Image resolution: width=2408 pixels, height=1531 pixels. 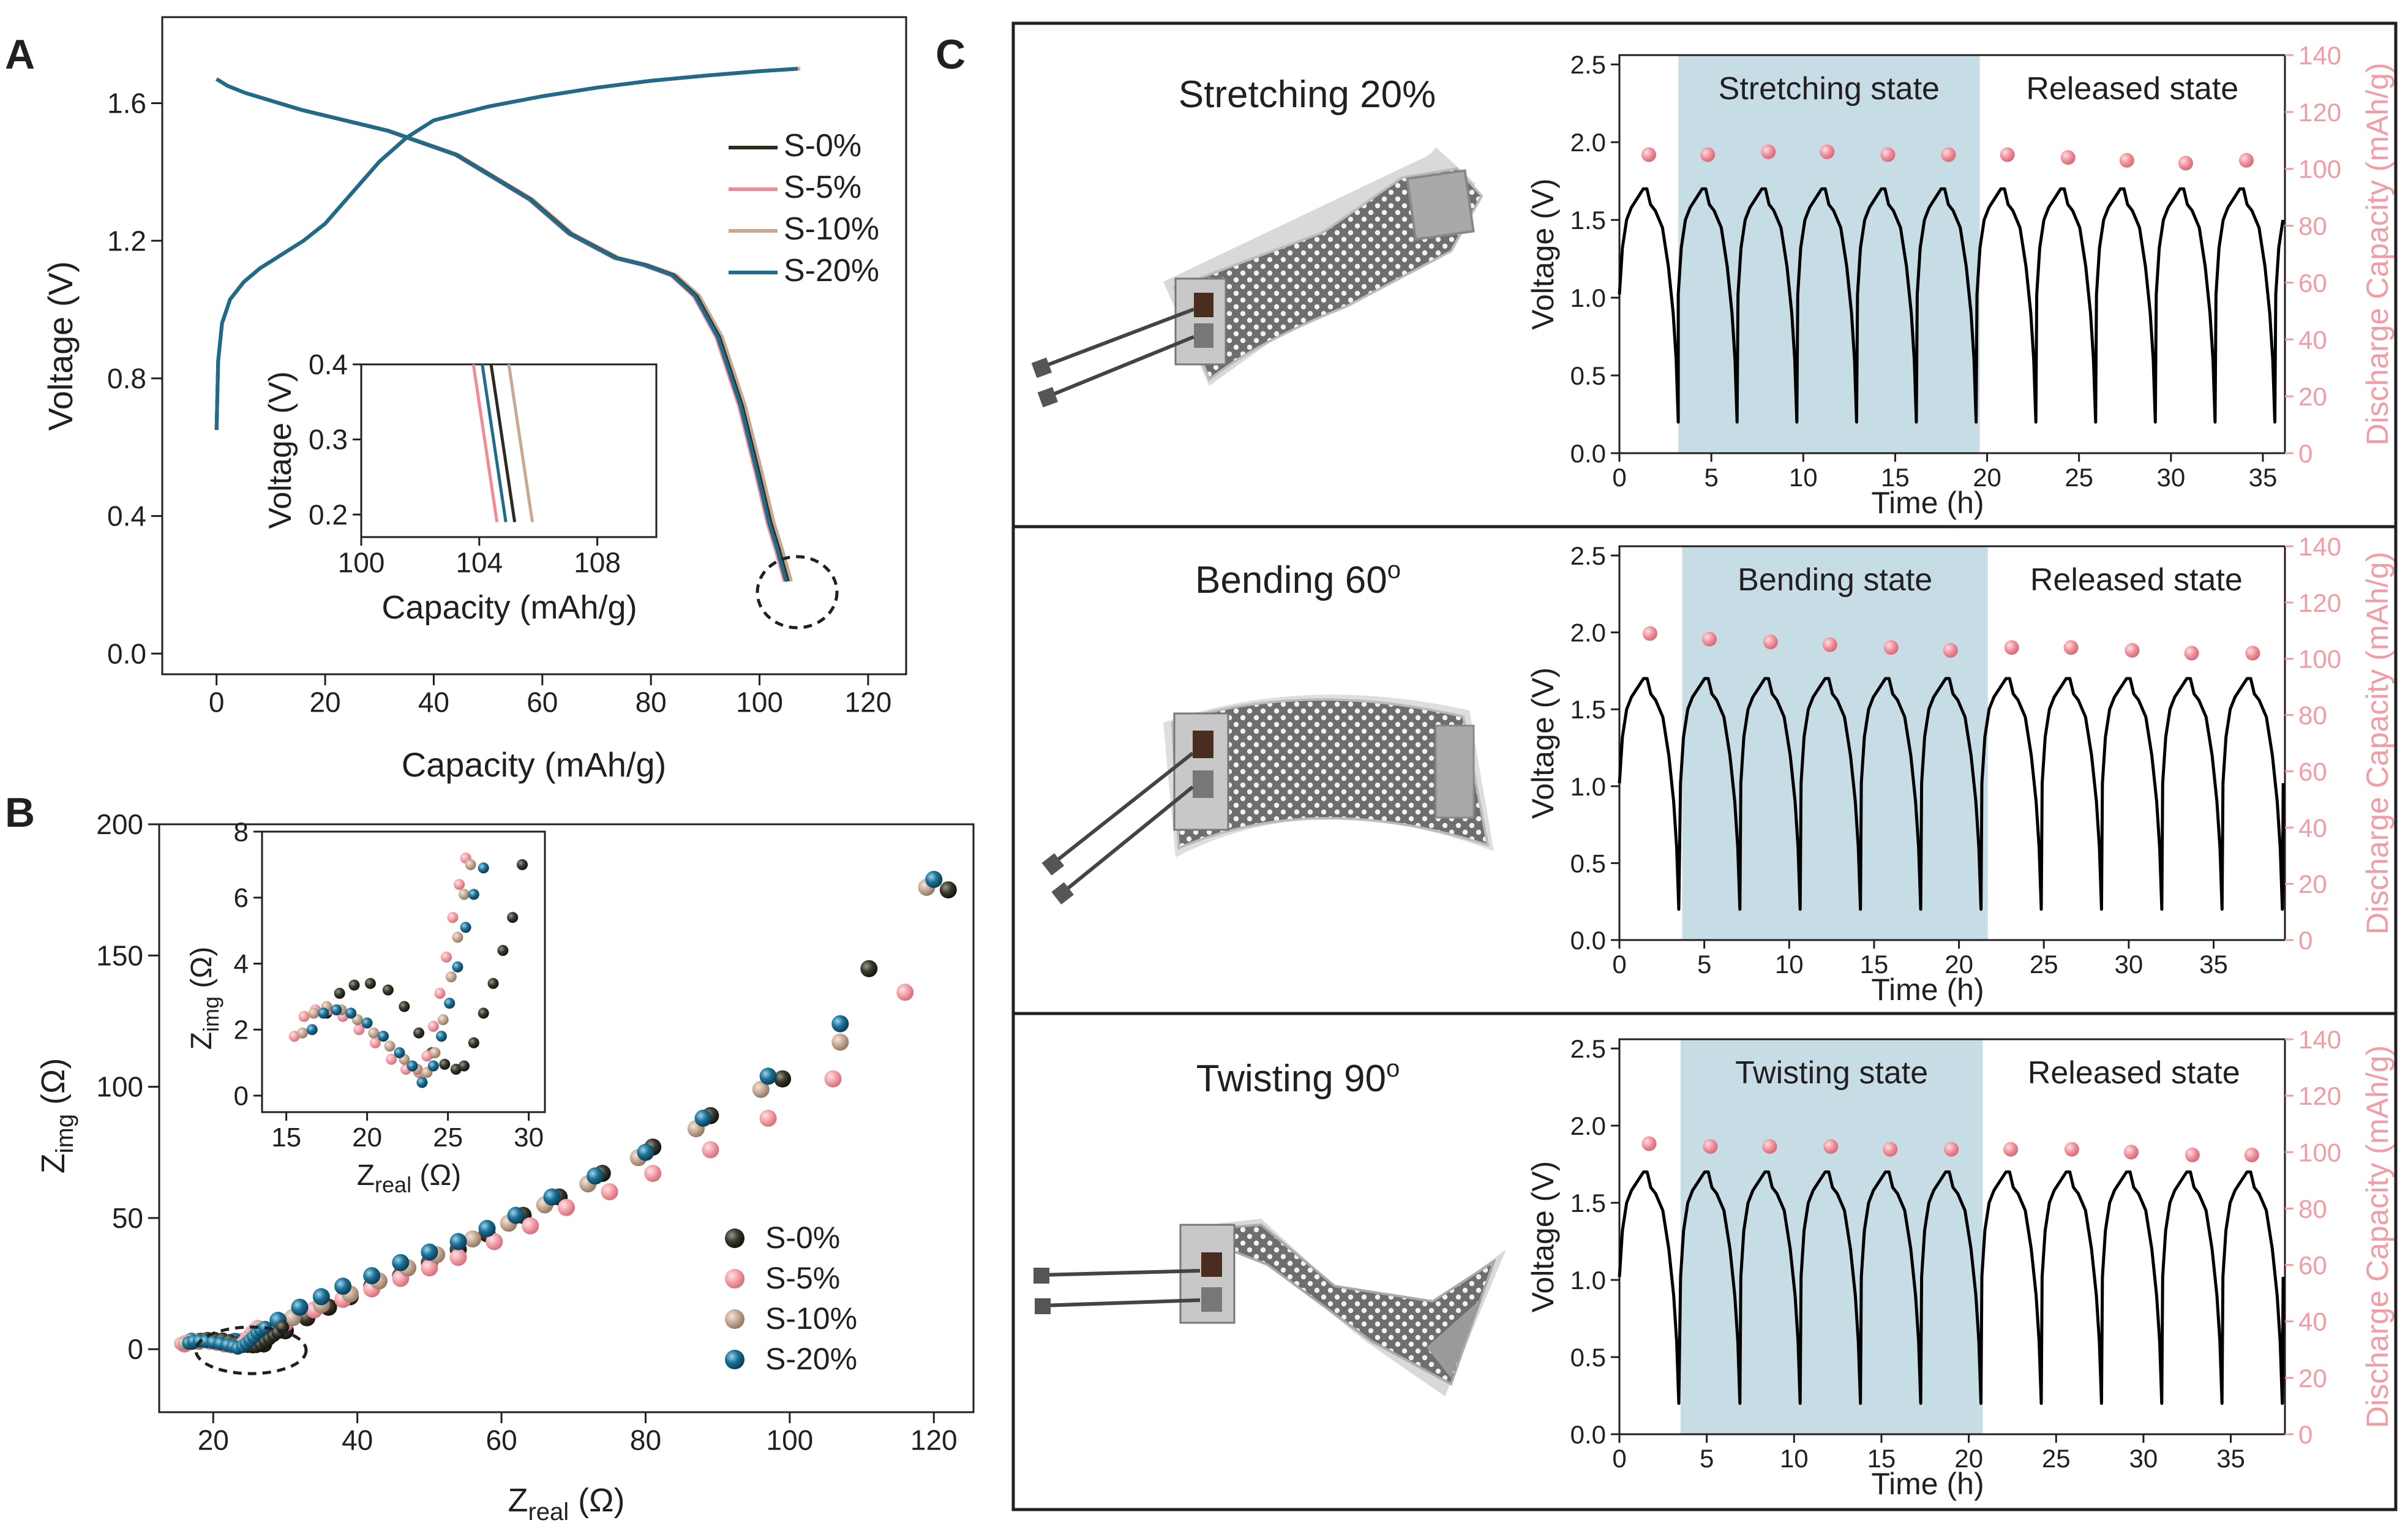 I want to click on panel-b-y-tick-label: 200, so click(x=119, y=824).